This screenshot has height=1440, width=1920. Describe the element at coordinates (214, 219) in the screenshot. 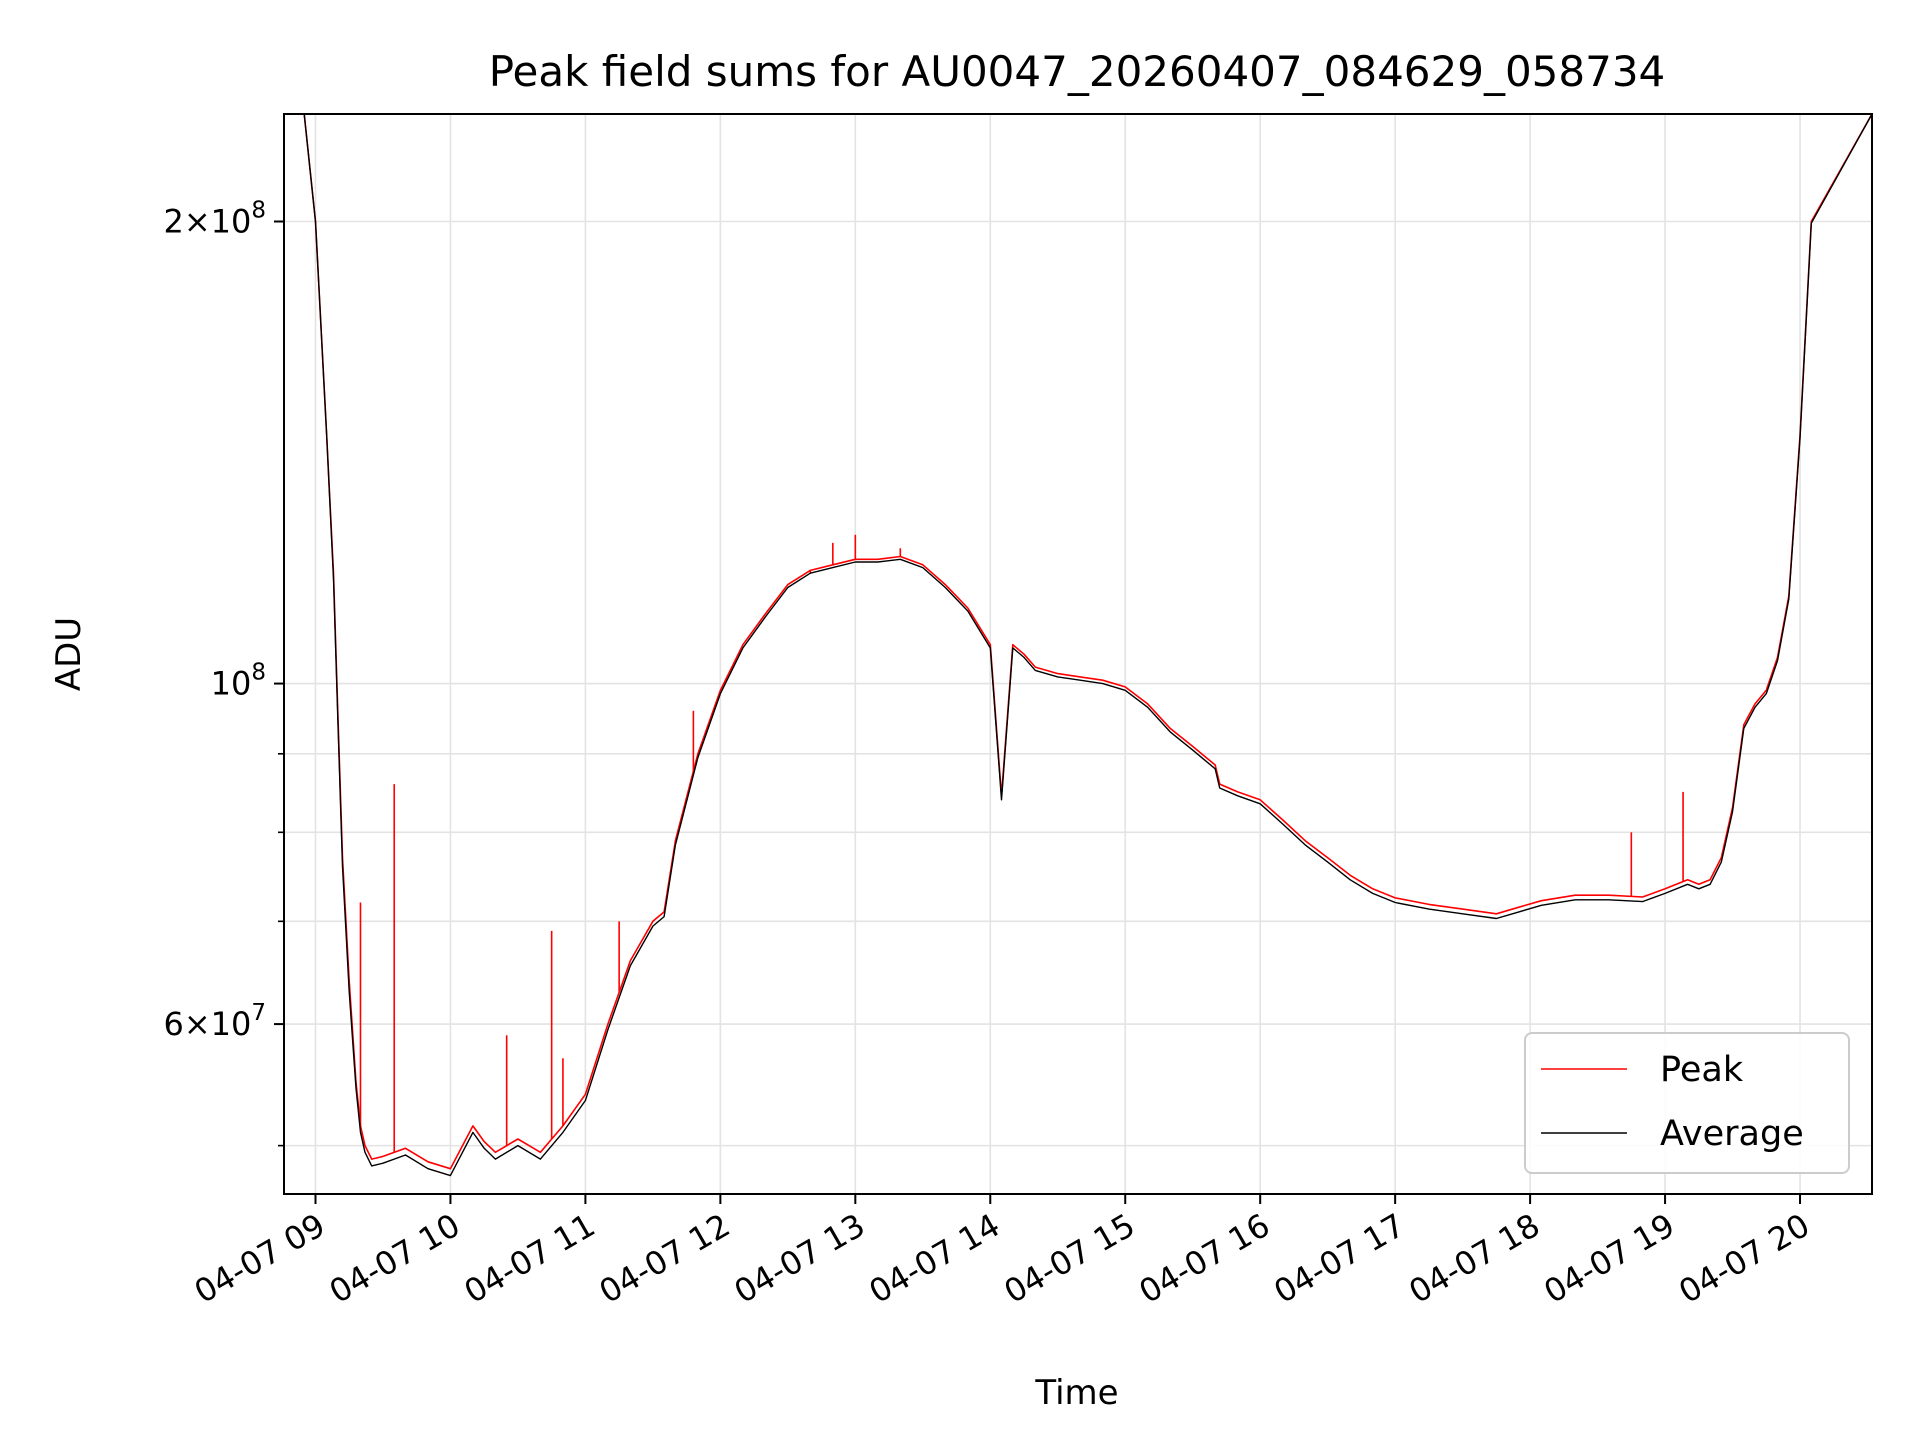

I see `y-tick-label: 2×108` at that location.